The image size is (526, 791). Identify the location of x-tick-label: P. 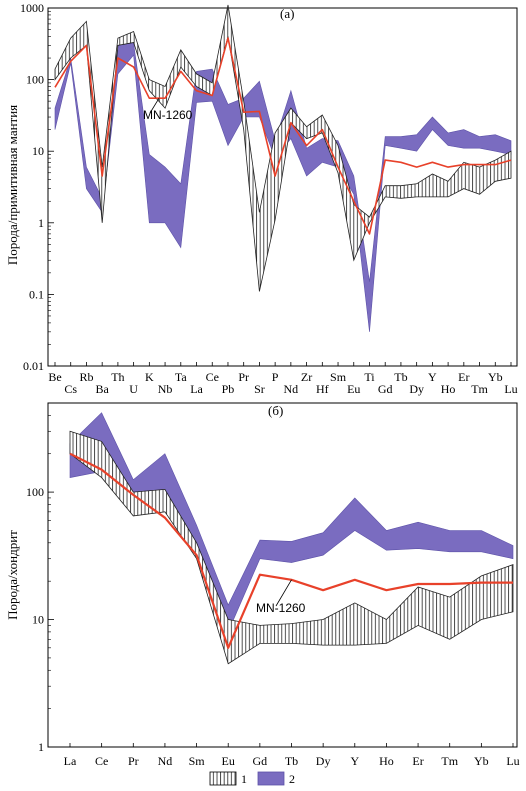
(275, 377).